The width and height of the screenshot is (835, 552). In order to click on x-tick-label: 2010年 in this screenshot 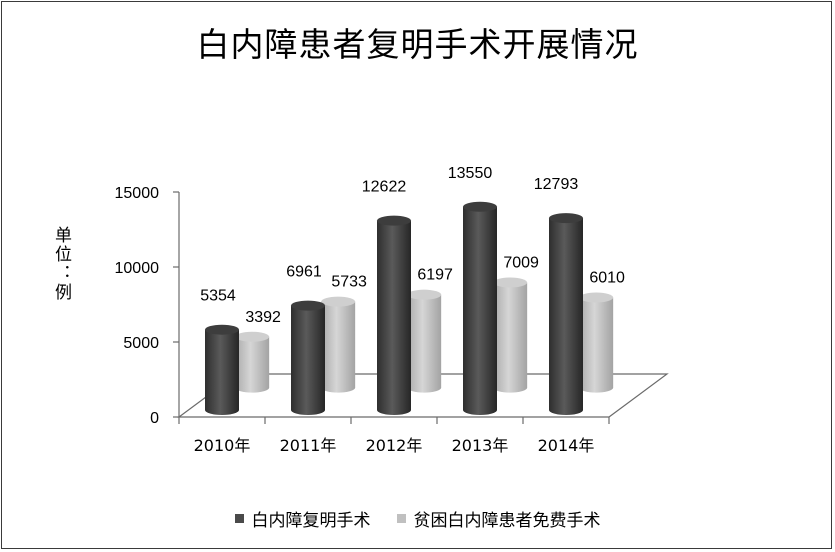, I will do `click(222, 445)`.